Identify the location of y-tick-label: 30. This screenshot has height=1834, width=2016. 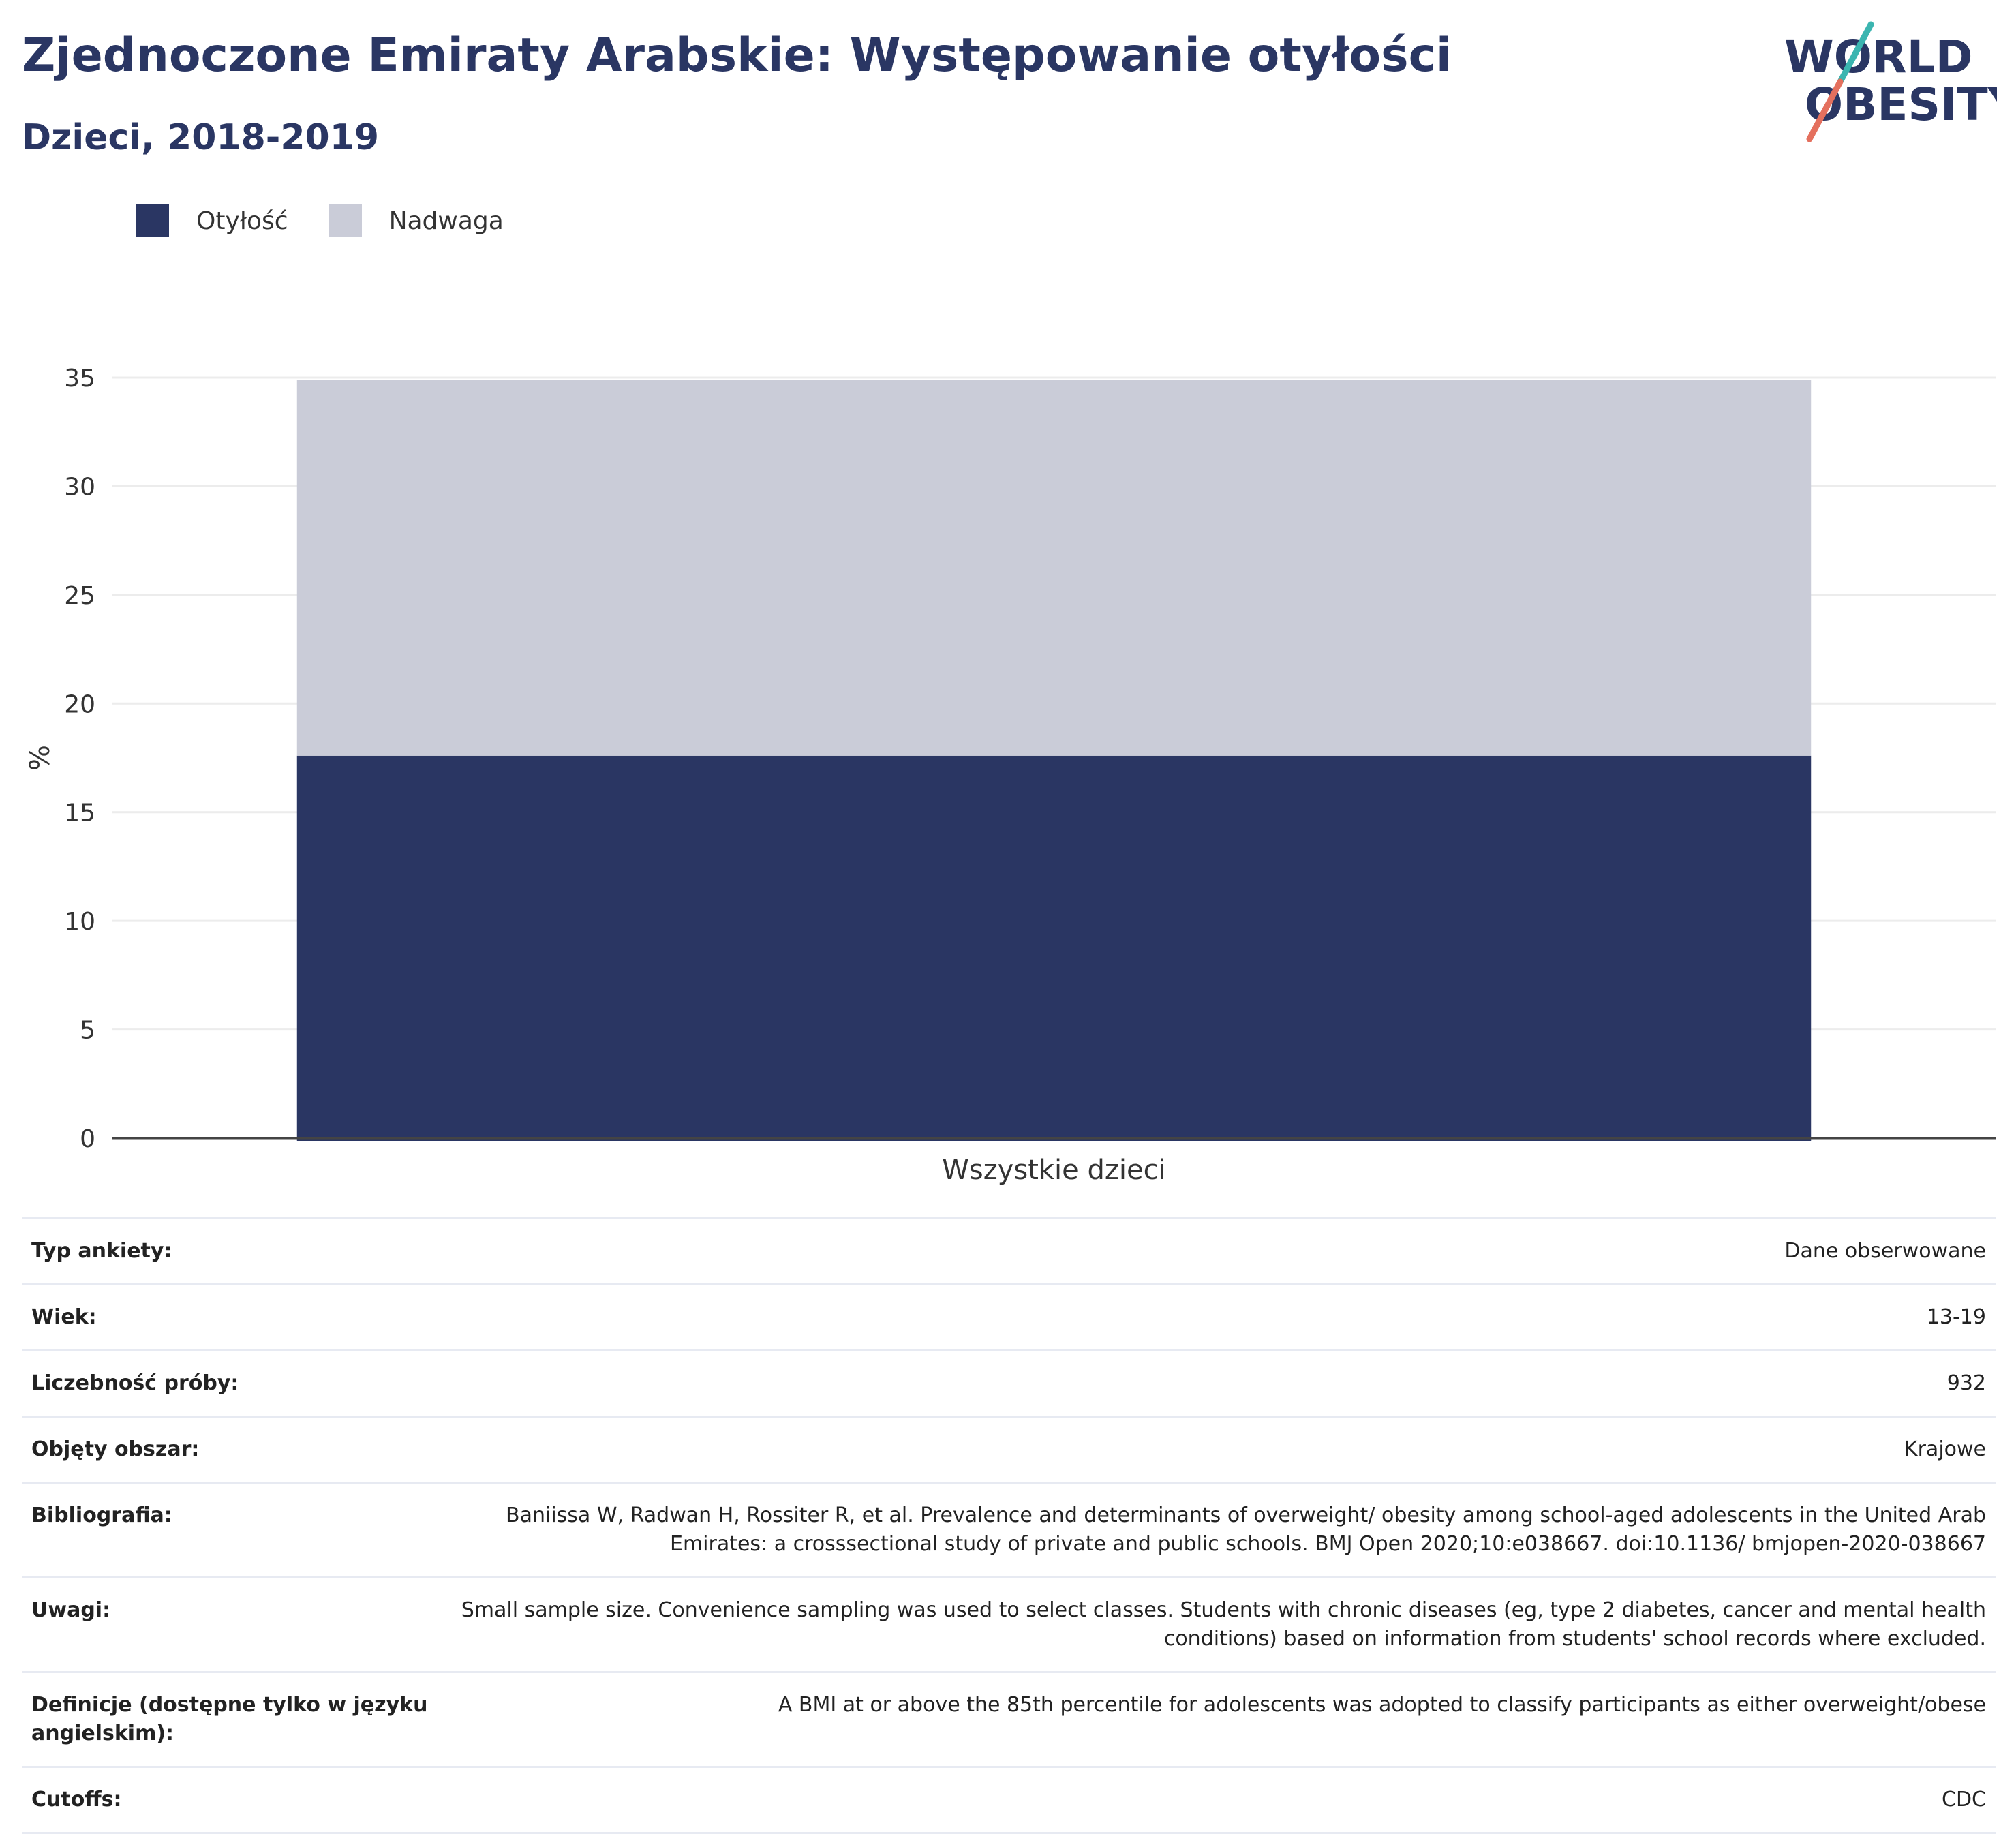
(79, 487).